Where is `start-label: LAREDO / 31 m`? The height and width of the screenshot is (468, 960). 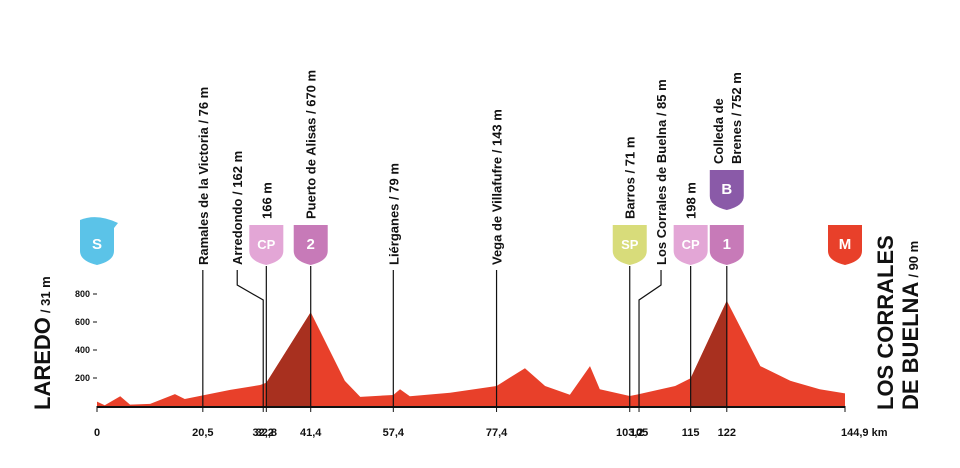 start-label: LAREDO / 31 m is located at coordinates (42, 343).